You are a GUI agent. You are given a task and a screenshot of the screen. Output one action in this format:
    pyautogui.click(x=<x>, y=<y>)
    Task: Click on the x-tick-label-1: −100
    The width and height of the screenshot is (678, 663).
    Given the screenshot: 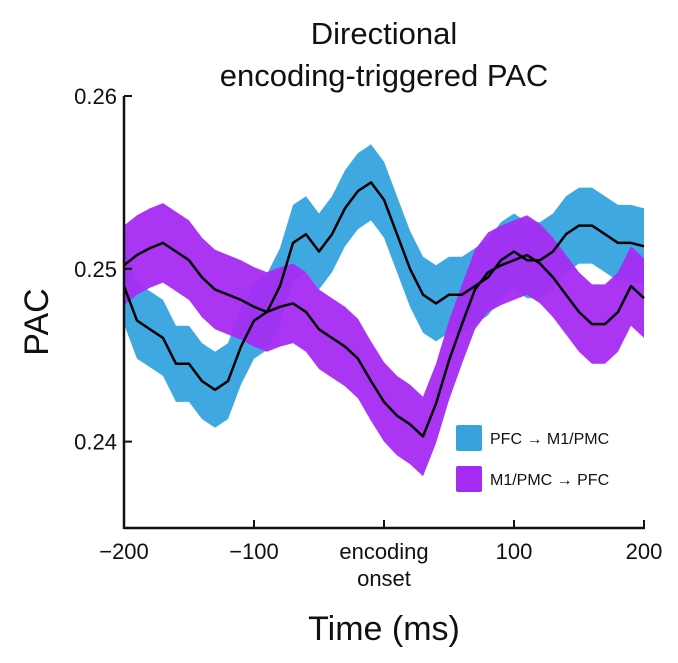 What is the action you would take?
    pyautogui.click(x=254, y=551)
    